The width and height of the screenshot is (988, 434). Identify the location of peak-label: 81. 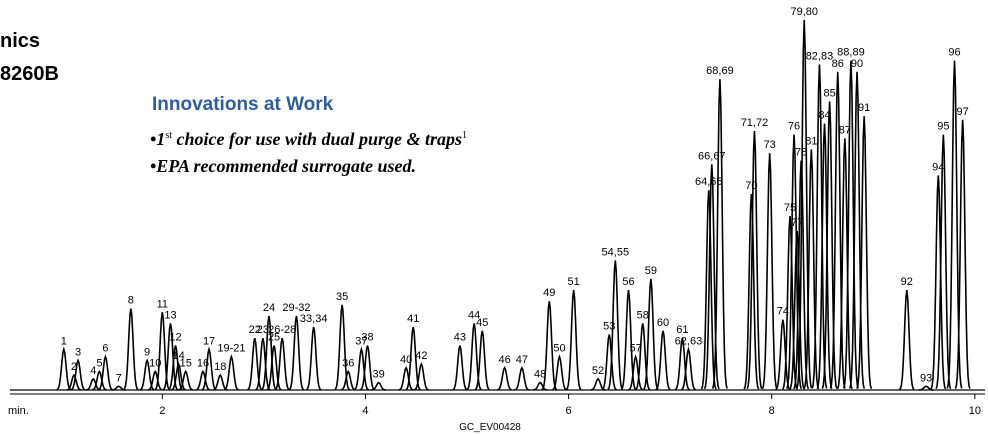
(811, 142).